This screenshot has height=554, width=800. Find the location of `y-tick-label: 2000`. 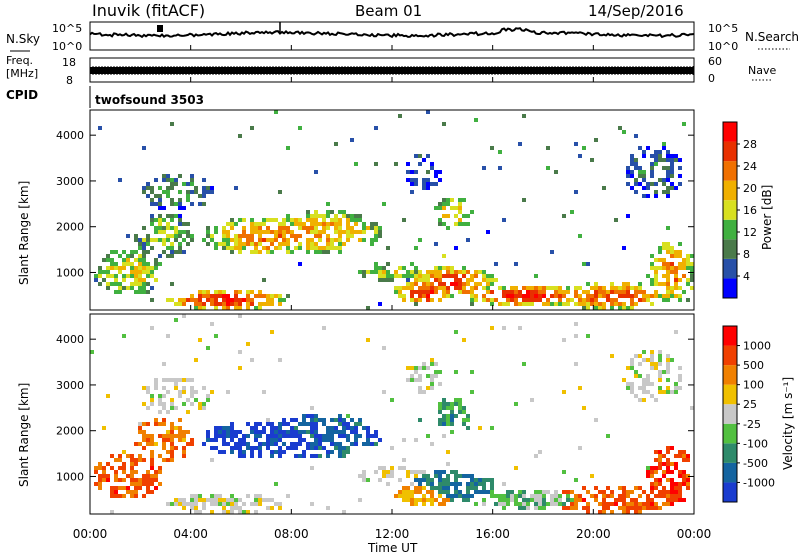

y-tick-label: 2000 is located at coordinates (70, 227).